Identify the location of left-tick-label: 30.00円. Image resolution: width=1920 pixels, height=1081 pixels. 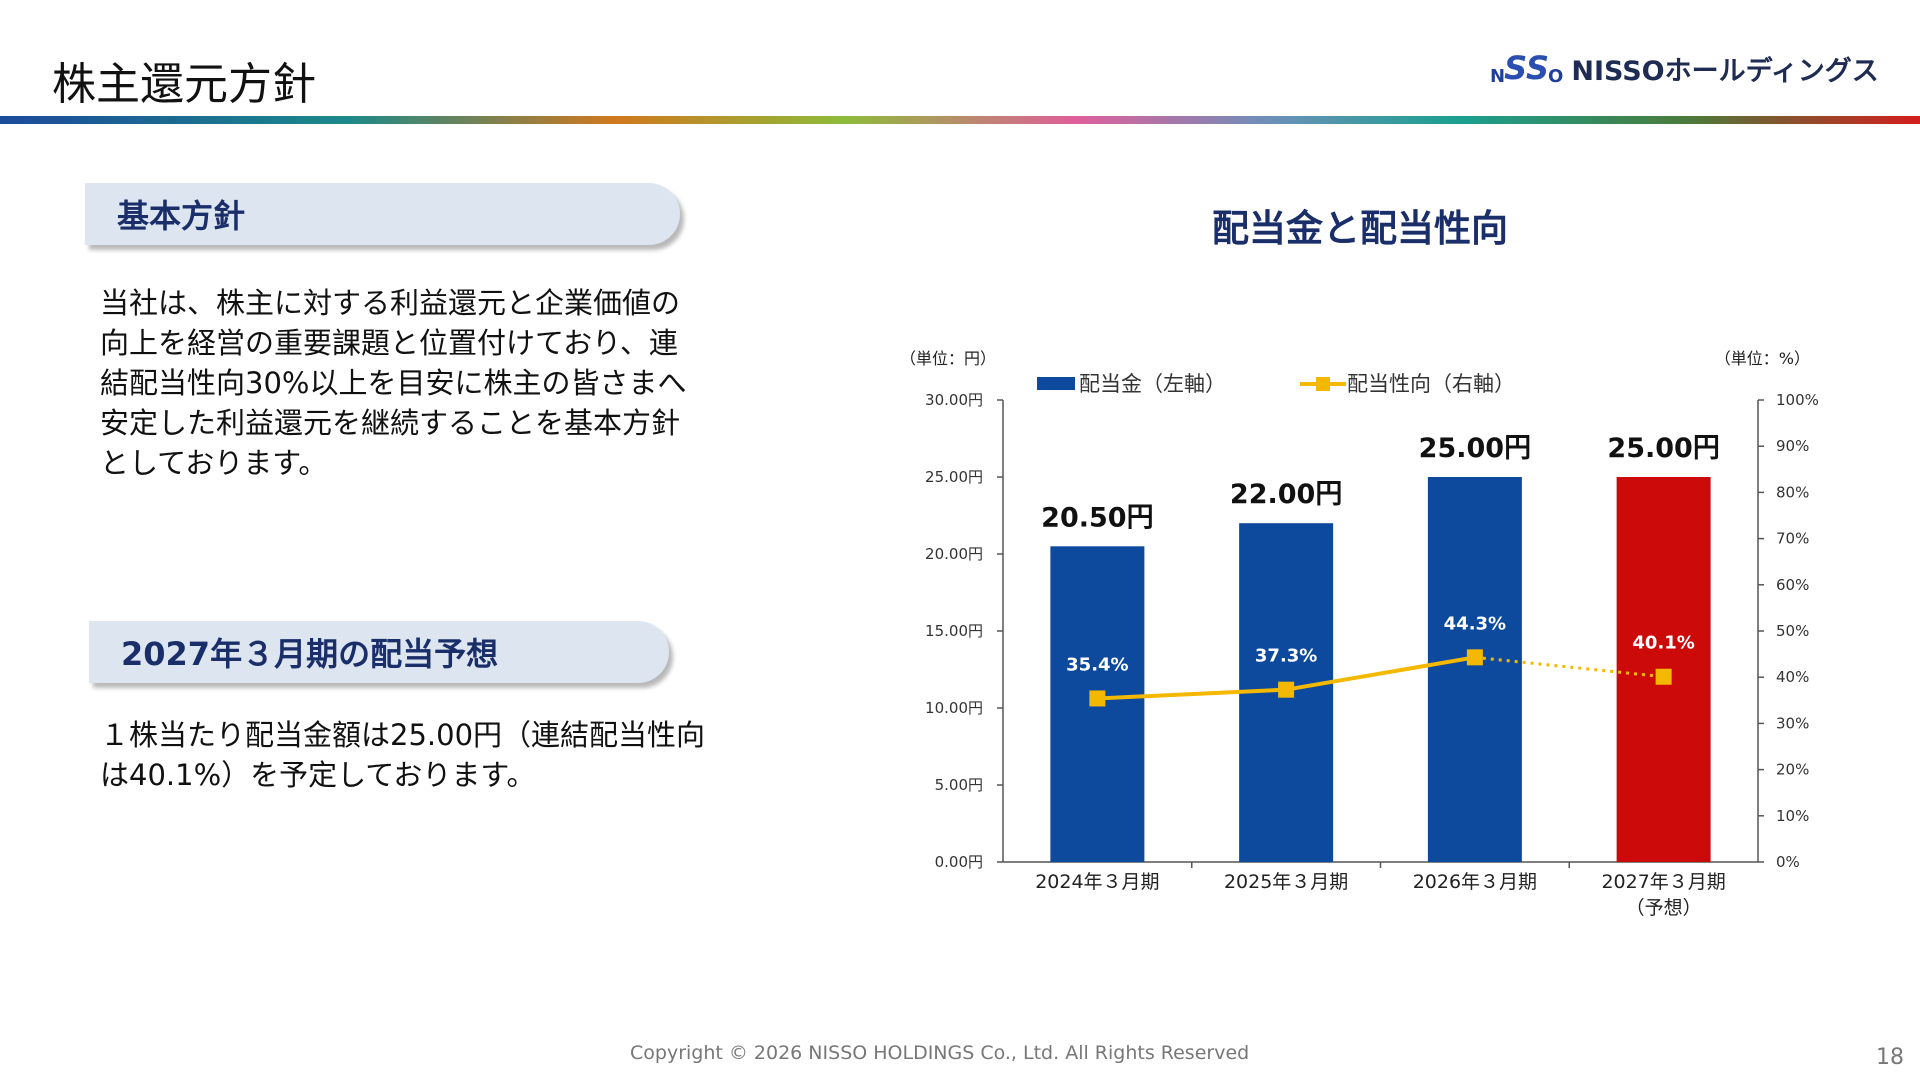
(954, 400).